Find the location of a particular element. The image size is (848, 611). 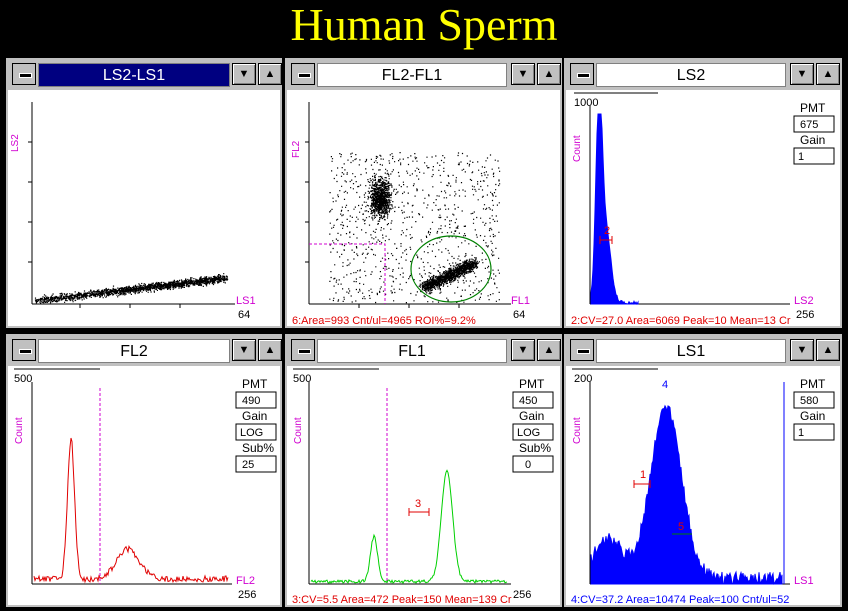

marker-label-5: 5 is located at coordinates (681, 527).